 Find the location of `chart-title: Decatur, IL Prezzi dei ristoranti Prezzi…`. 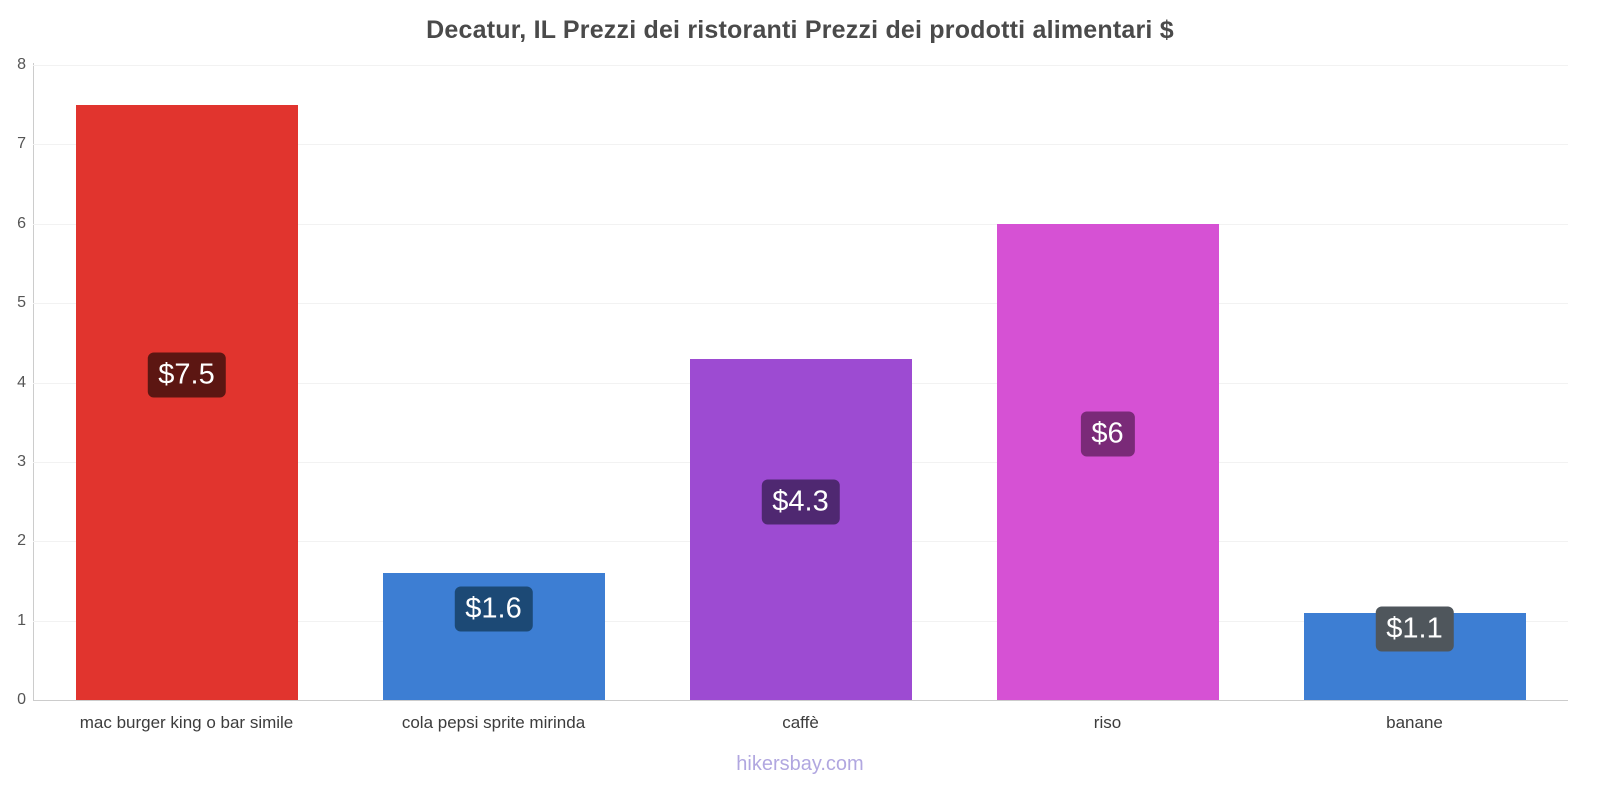

chart-title: Decatur, IL Prezzi dei ristoranti Prezzi… is located at coordinates (800, 30).